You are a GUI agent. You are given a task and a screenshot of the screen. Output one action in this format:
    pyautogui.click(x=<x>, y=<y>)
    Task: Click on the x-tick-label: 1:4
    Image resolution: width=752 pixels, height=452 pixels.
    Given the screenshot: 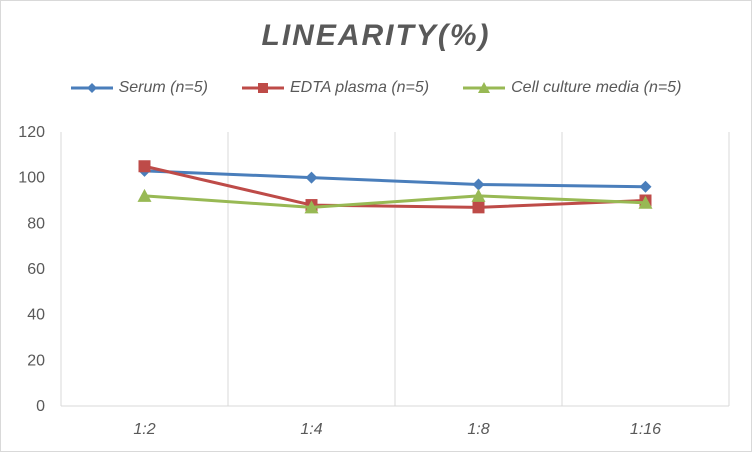 What is the action you would take?
    pyautogui.click(x=311, y=429)
    